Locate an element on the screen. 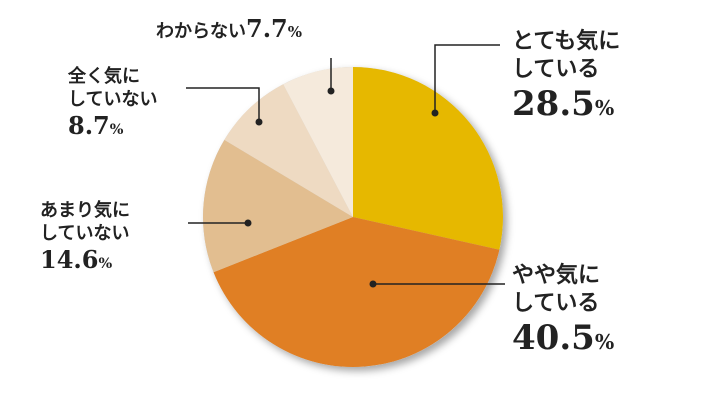 Image resolution: width=720 pixels, height=400 pixels. label-not-very-concerned: あまり気に していない 14.6% is located at coordinates (85, 237).